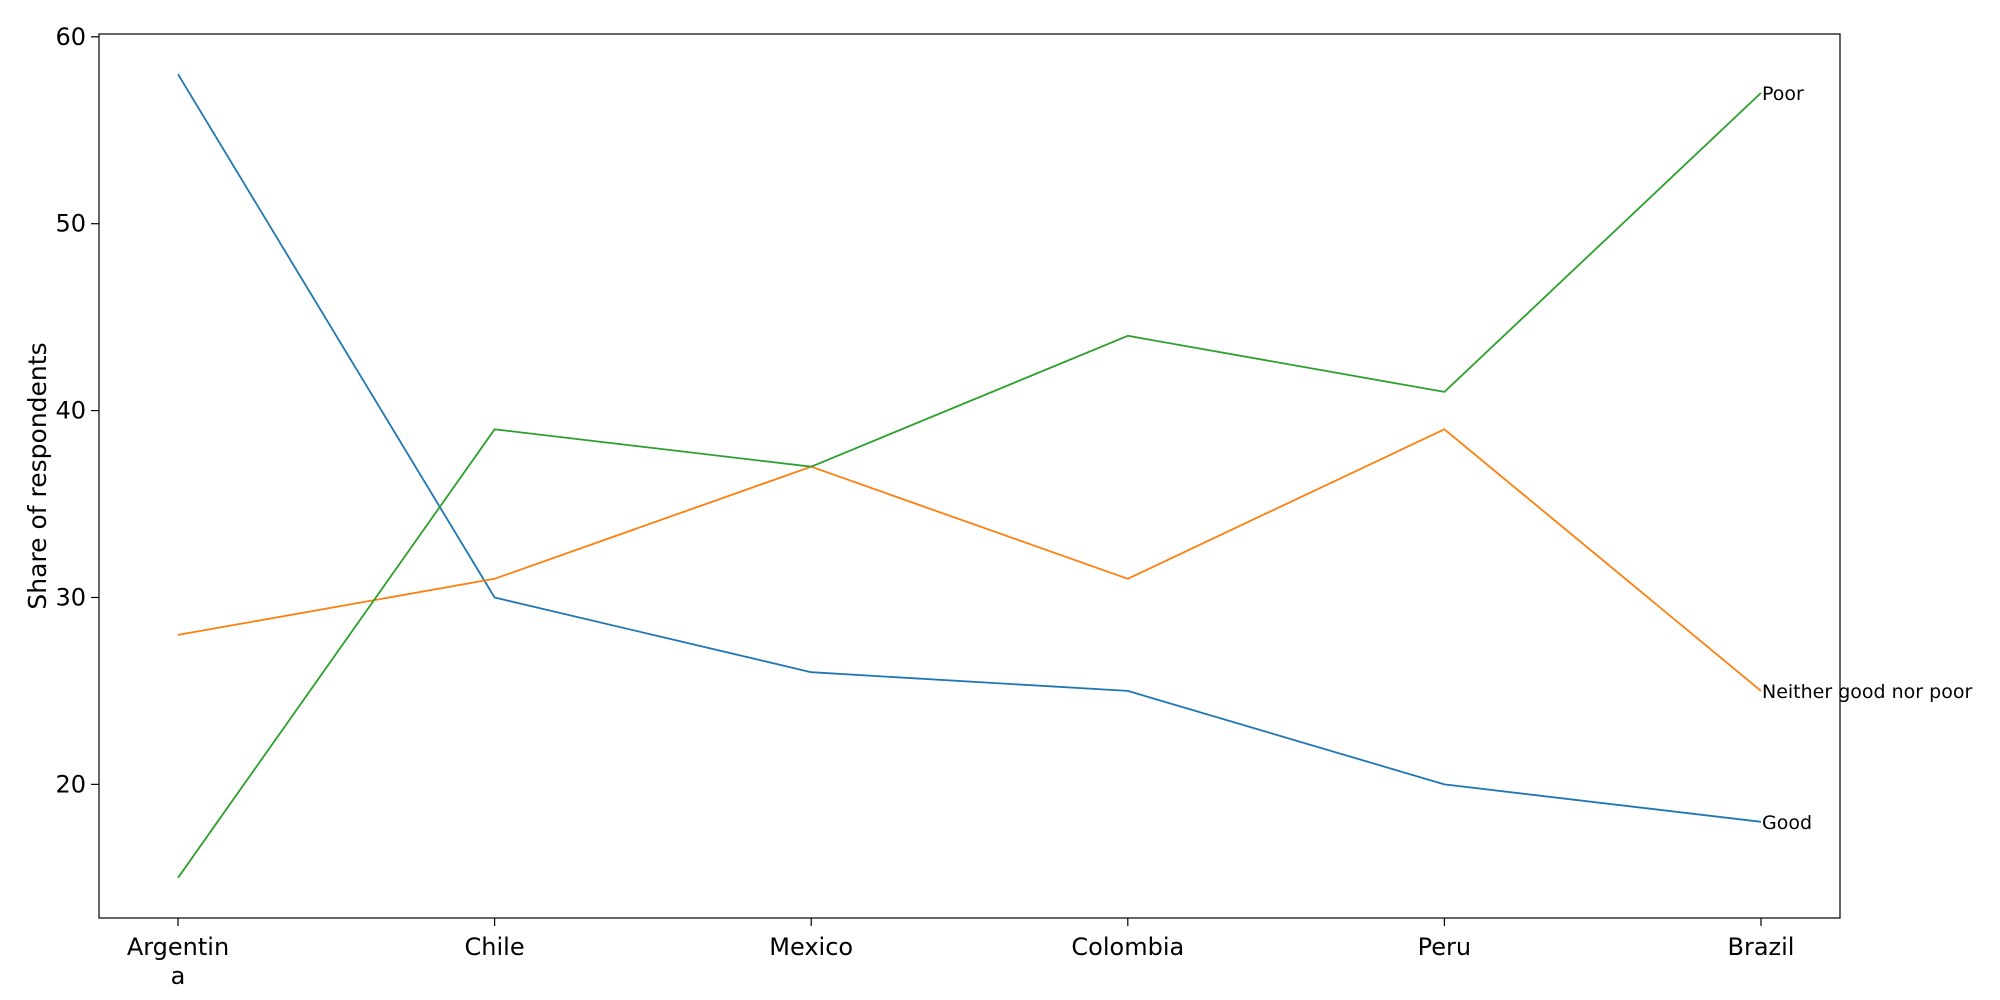 This screenshot has width=2000, height=1000. What do you see at coordinates (1127, 947) in the screenshot?
I see `x-tick-label: Colombia` at bounding box center [1127, 947].